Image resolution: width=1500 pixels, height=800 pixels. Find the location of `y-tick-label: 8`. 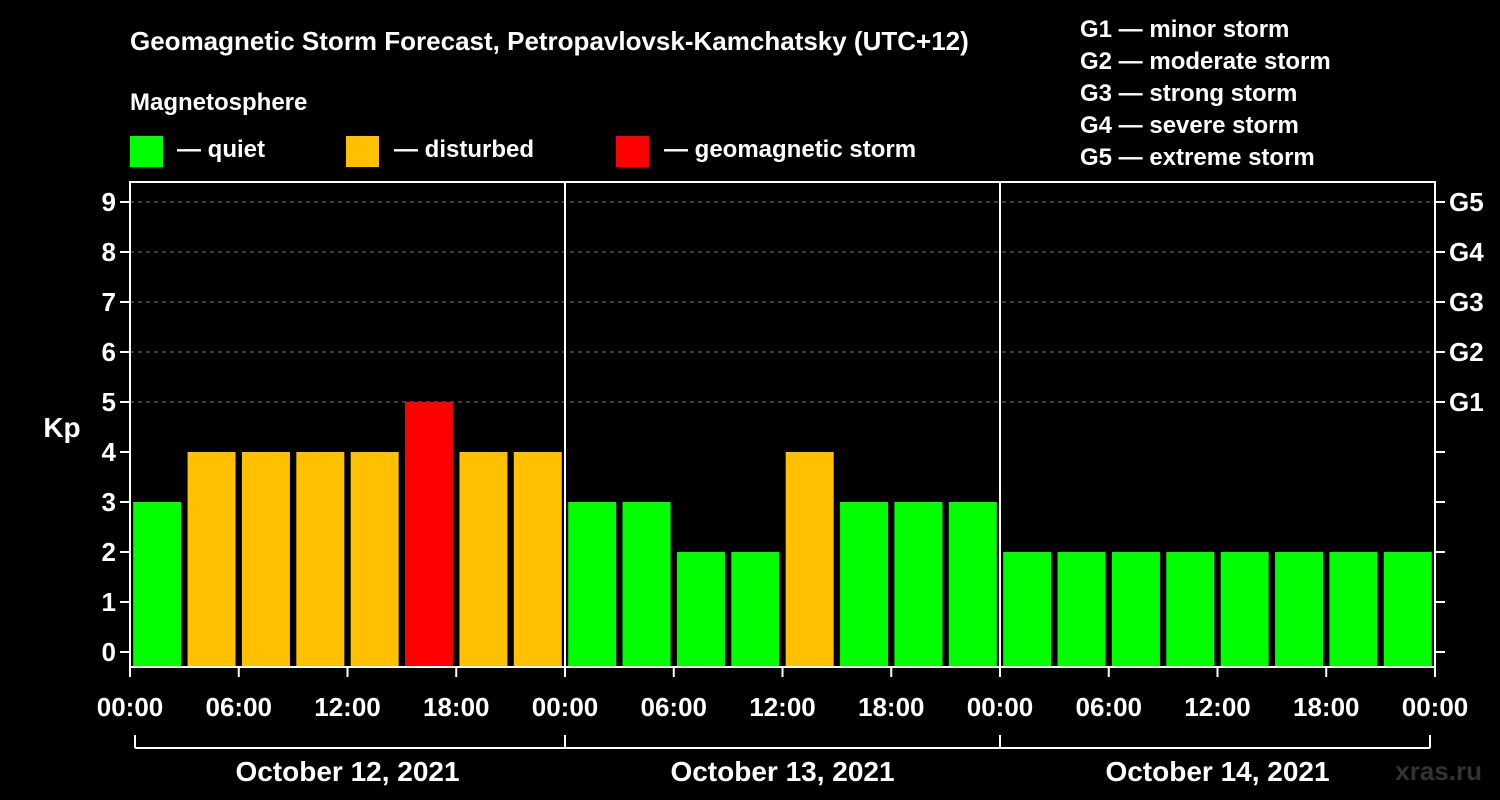

y-tick-label: 8 is located at coordinates (109, 252).